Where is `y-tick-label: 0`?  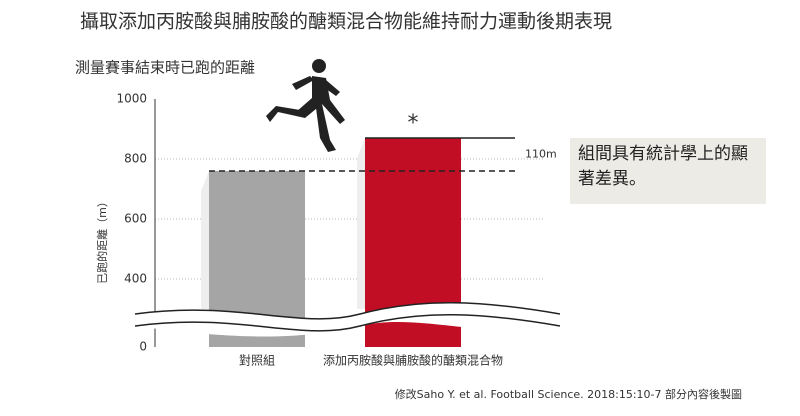 y-tick-label: 0 is located at coordinates (143, 347).